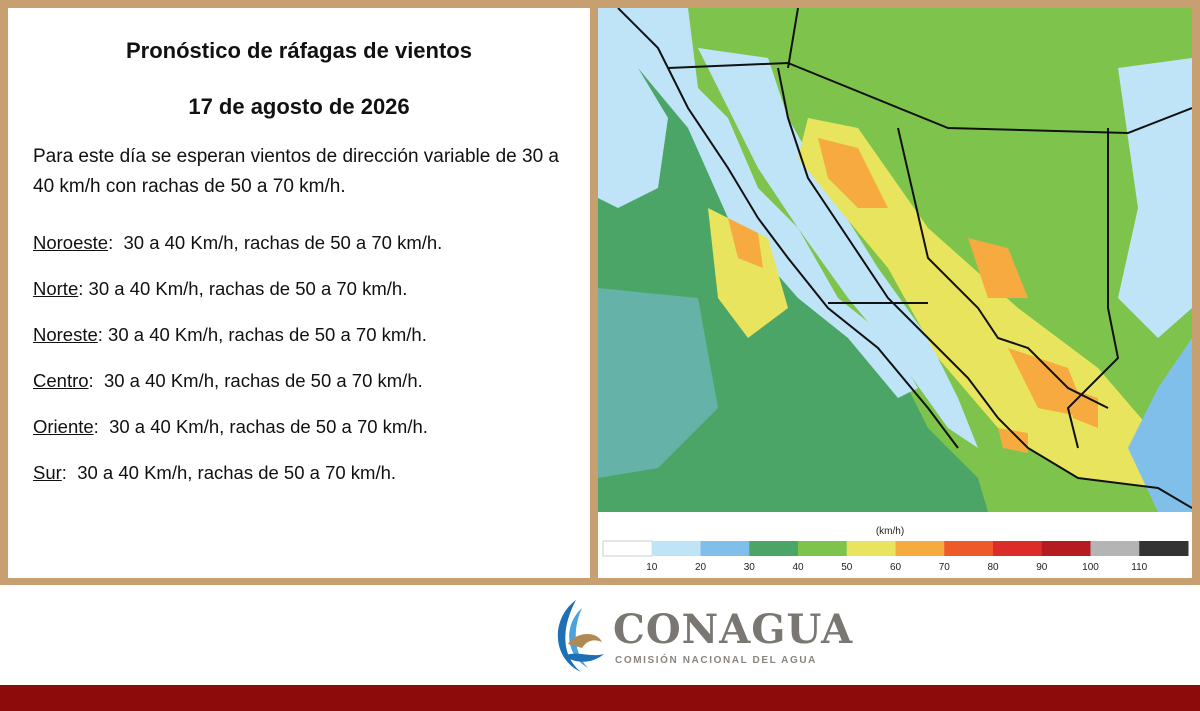 The width and height of the screenshot is (1200, 711). I want to click on coast-low, so click(758, 203).